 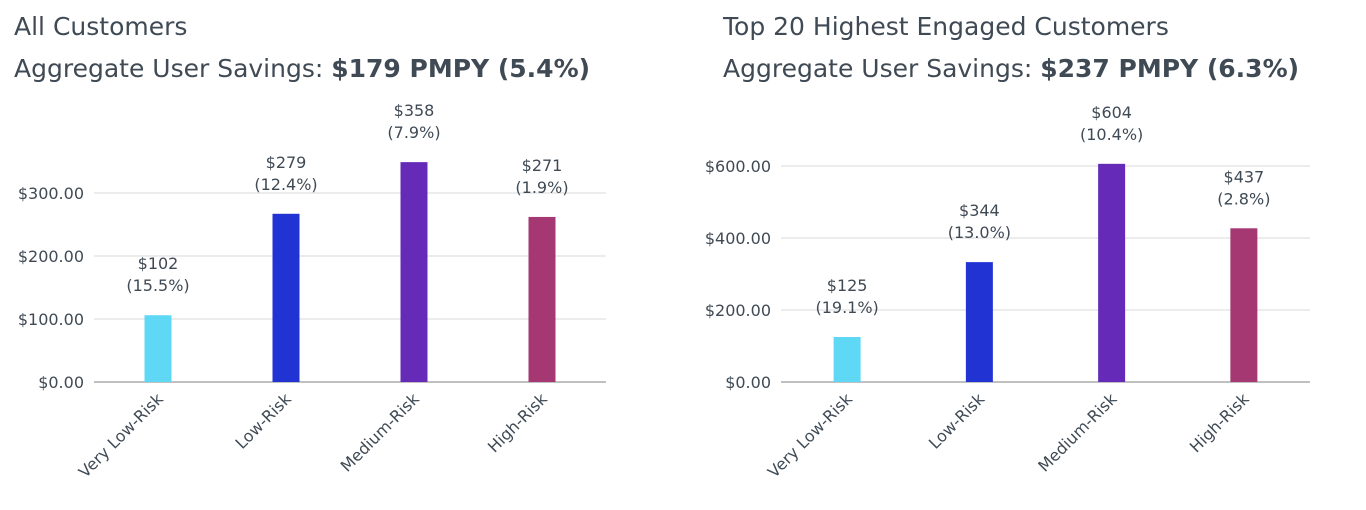 I want to click on subtitle-value: $179 PMPY (5.4%), so click(x=461, y=68).